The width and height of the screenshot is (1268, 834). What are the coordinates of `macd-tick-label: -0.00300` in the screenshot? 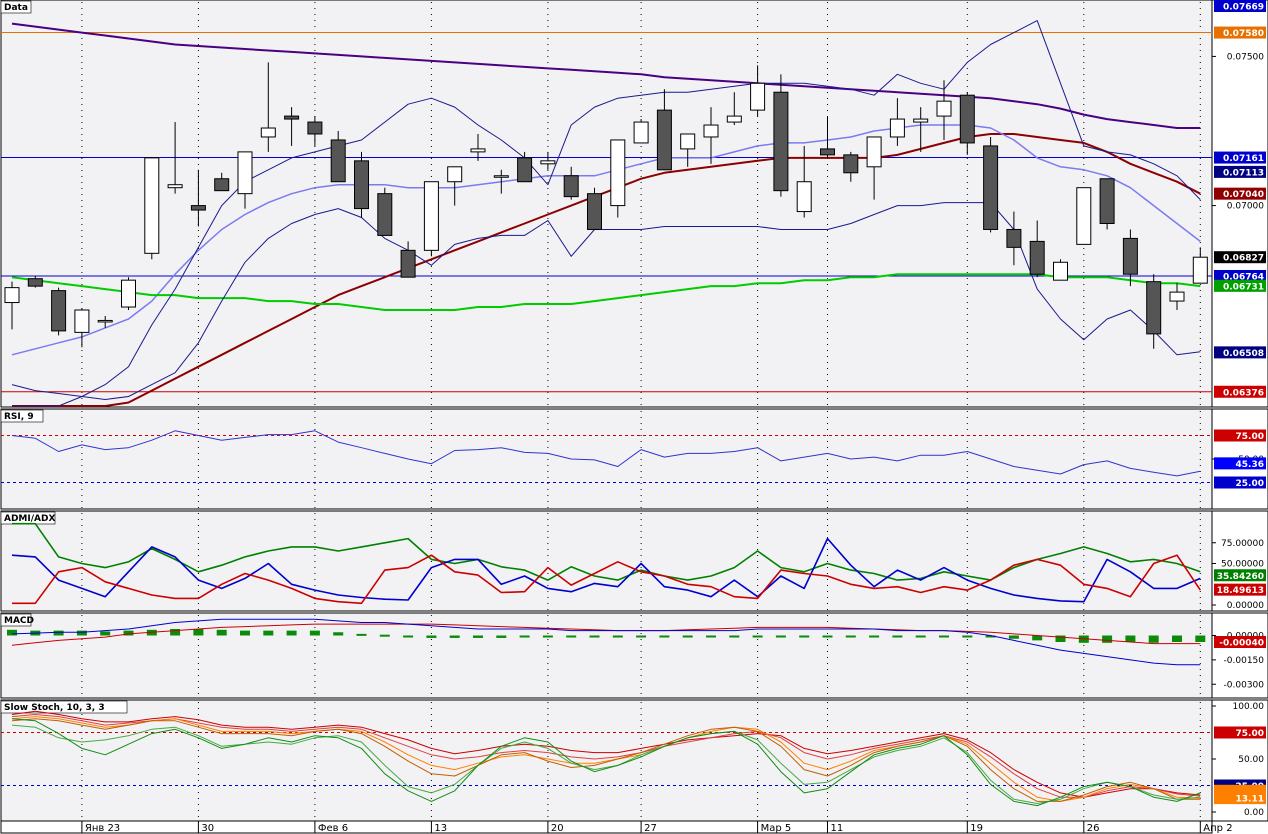 It's located at (1244, 685).